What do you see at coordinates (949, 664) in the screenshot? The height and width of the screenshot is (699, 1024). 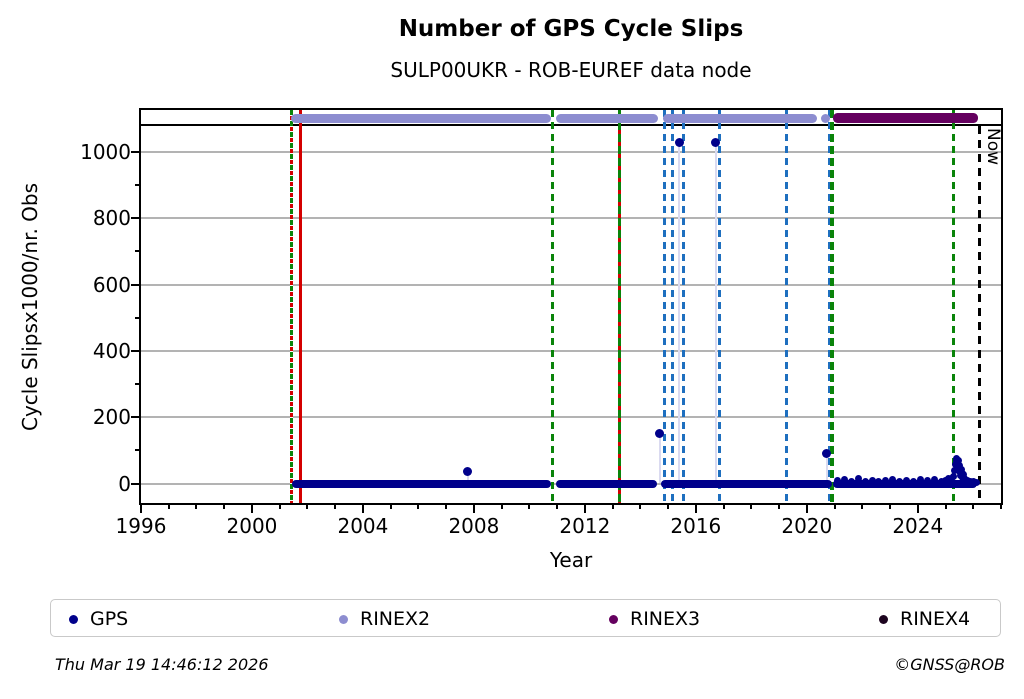 I see `credit: ©GNSS@ROB` at bounding box center [949, 664].